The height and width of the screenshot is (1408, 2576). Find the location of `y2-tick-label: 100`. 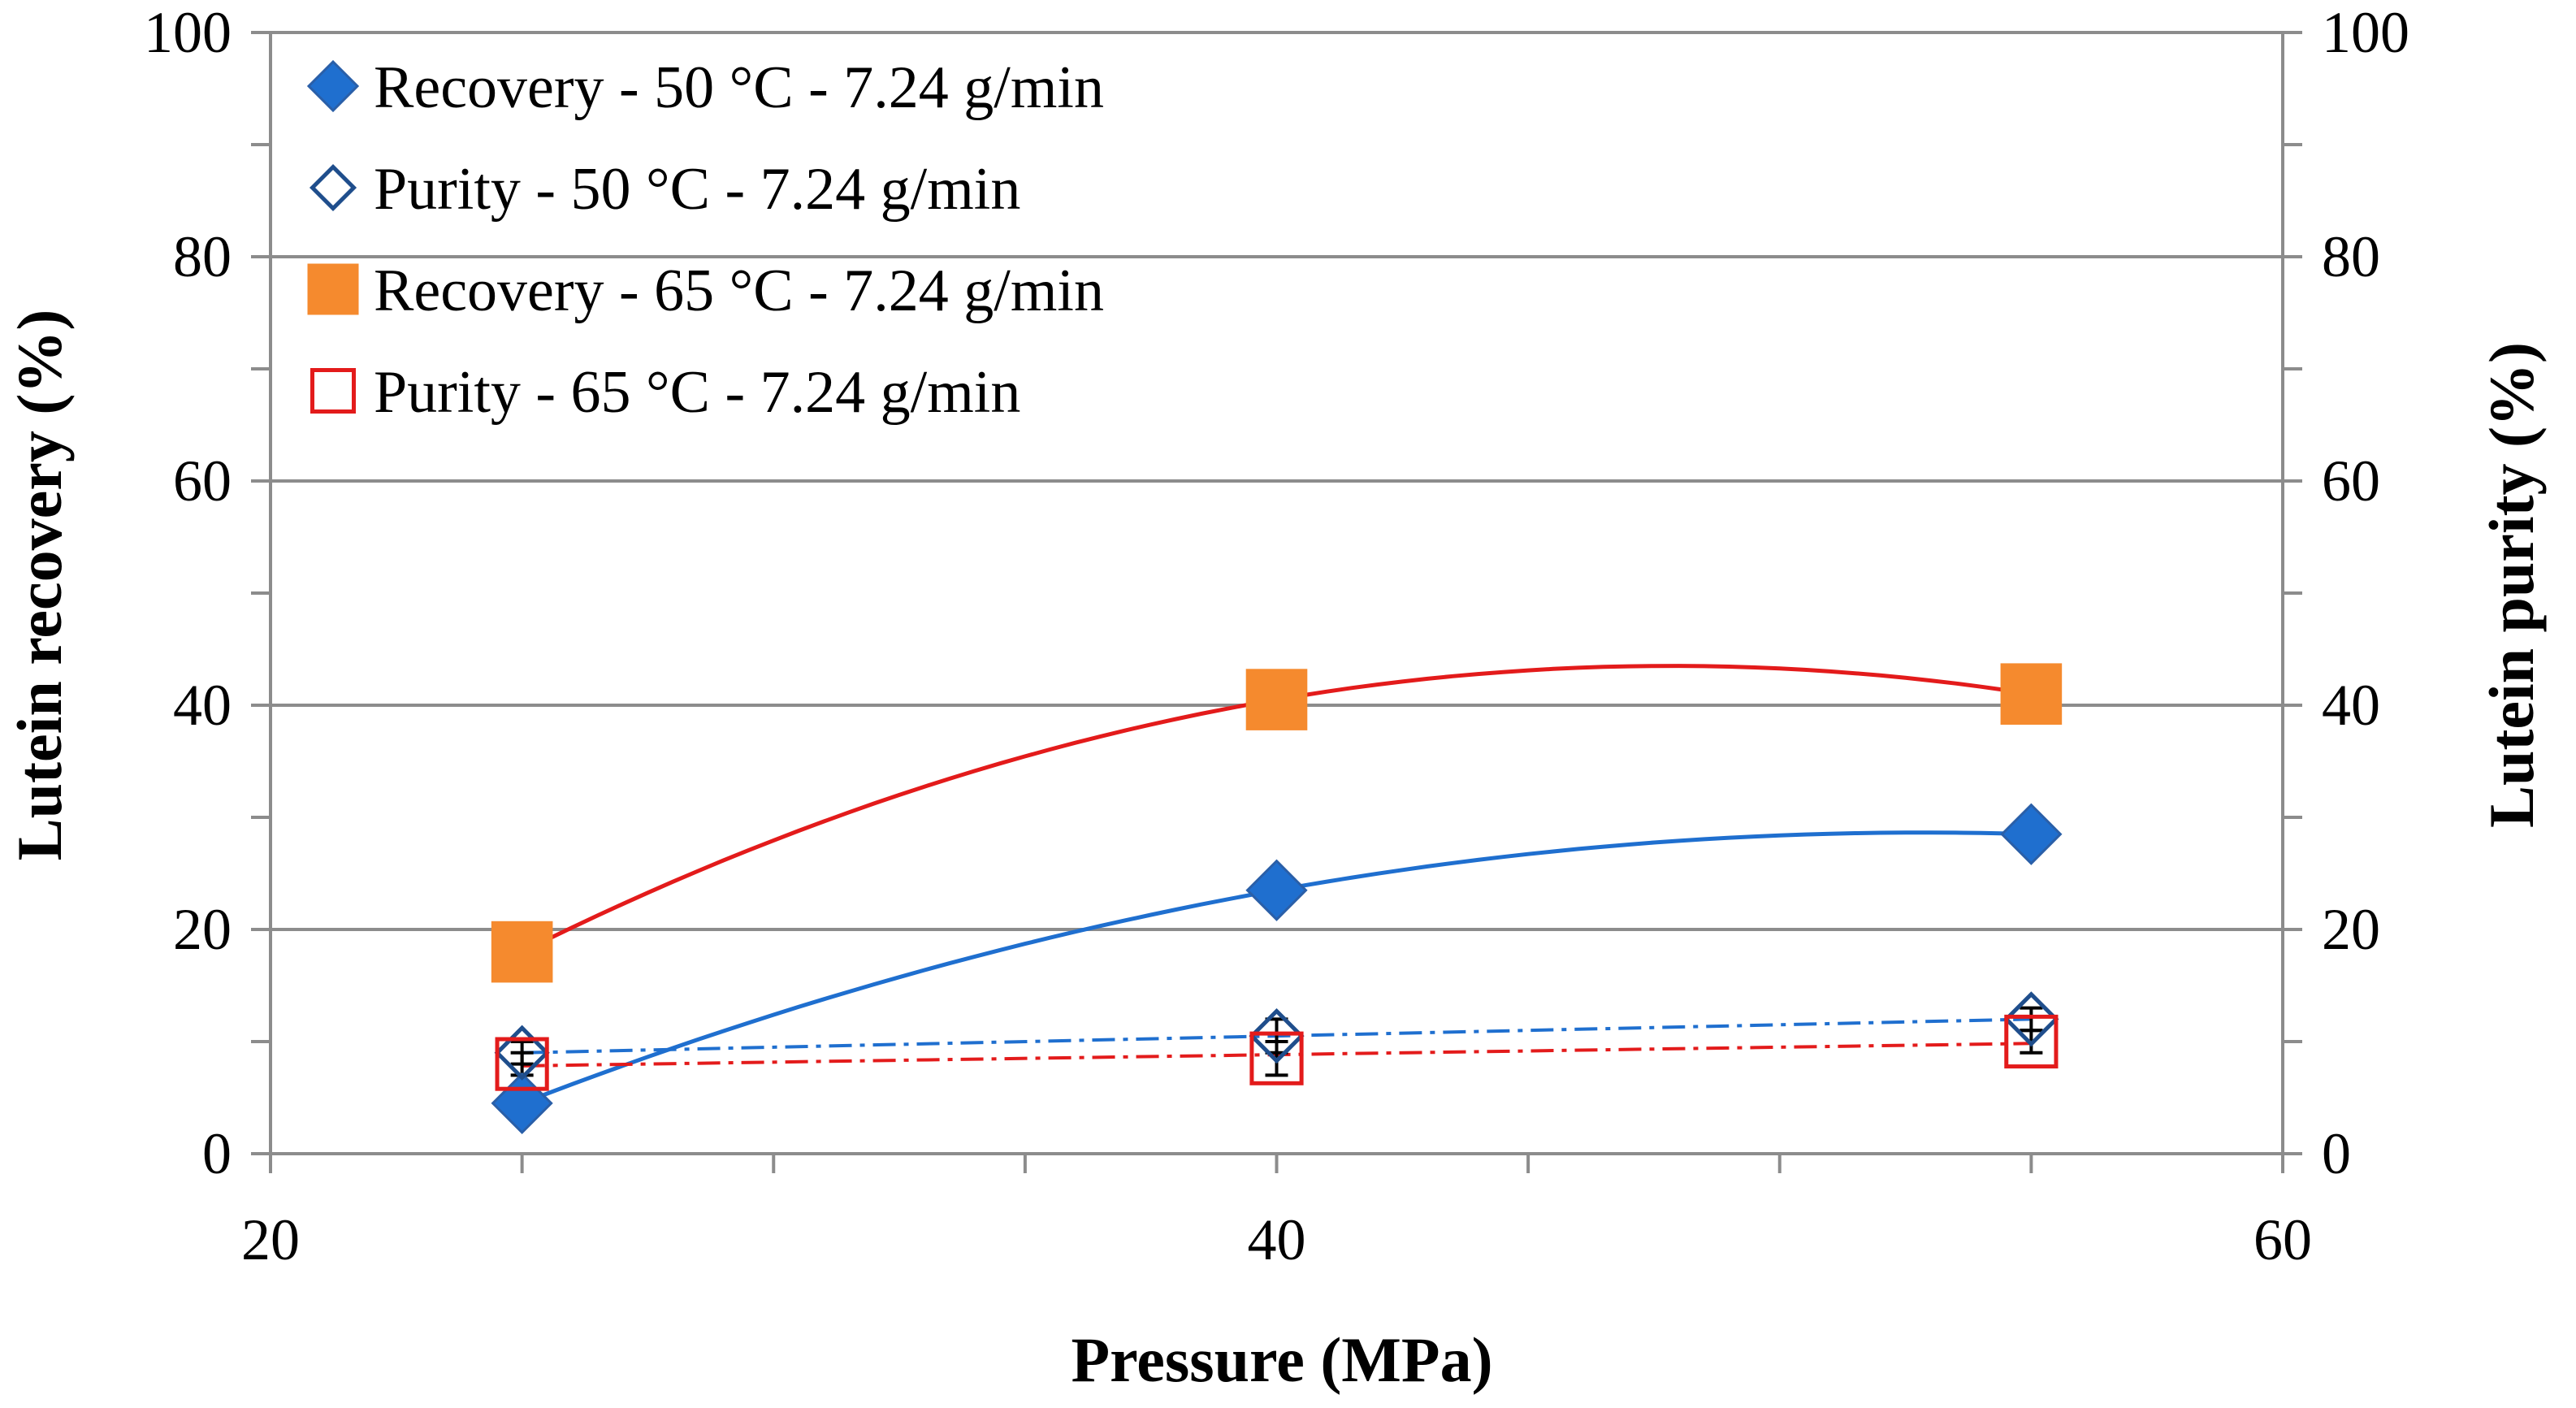

y2-tick-label: 100 is located at coordinates (2365, 32).